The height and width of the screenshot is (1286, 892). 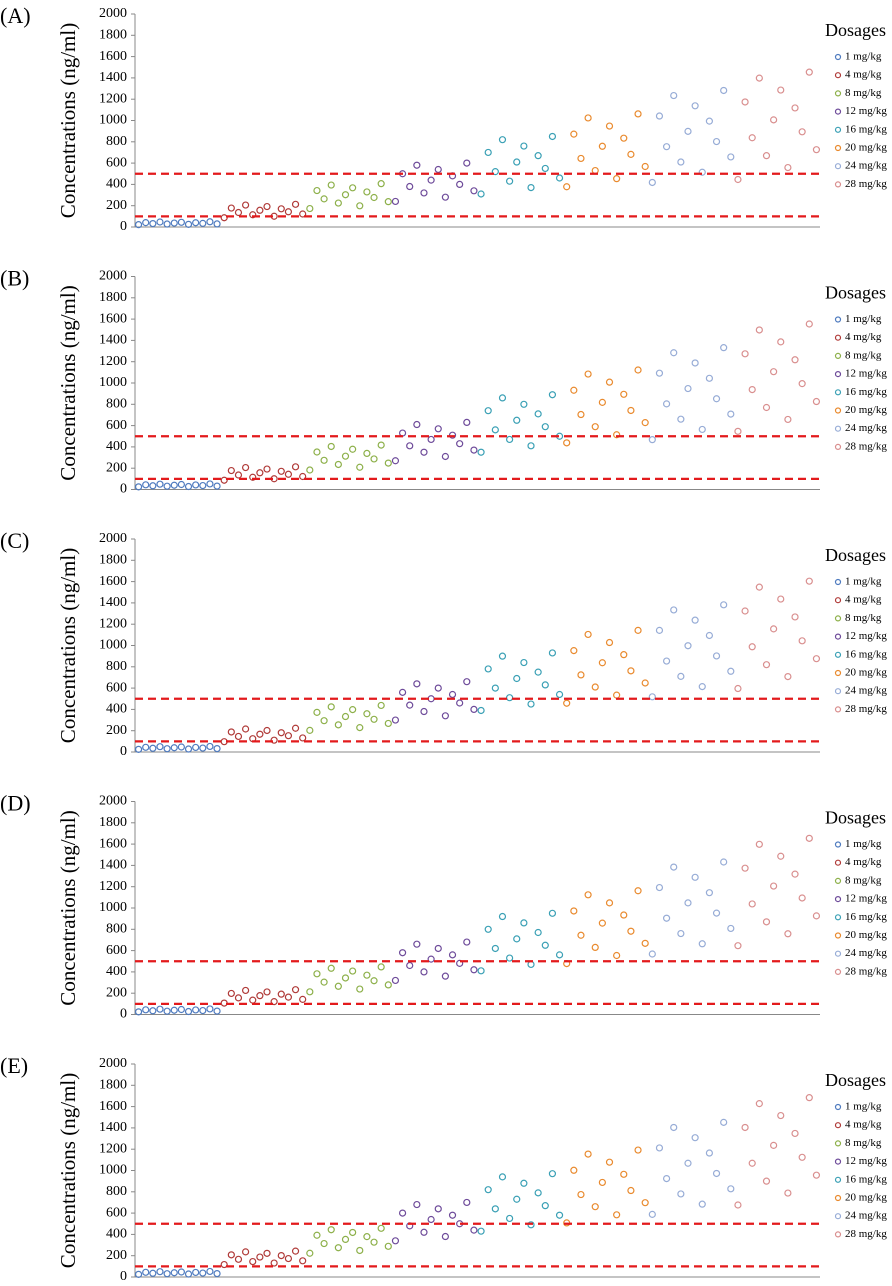 What do you see at coordinates (113, 623) in the screenshot?
I see `y-tick-label: 1200` at bounding box center [113, 623].